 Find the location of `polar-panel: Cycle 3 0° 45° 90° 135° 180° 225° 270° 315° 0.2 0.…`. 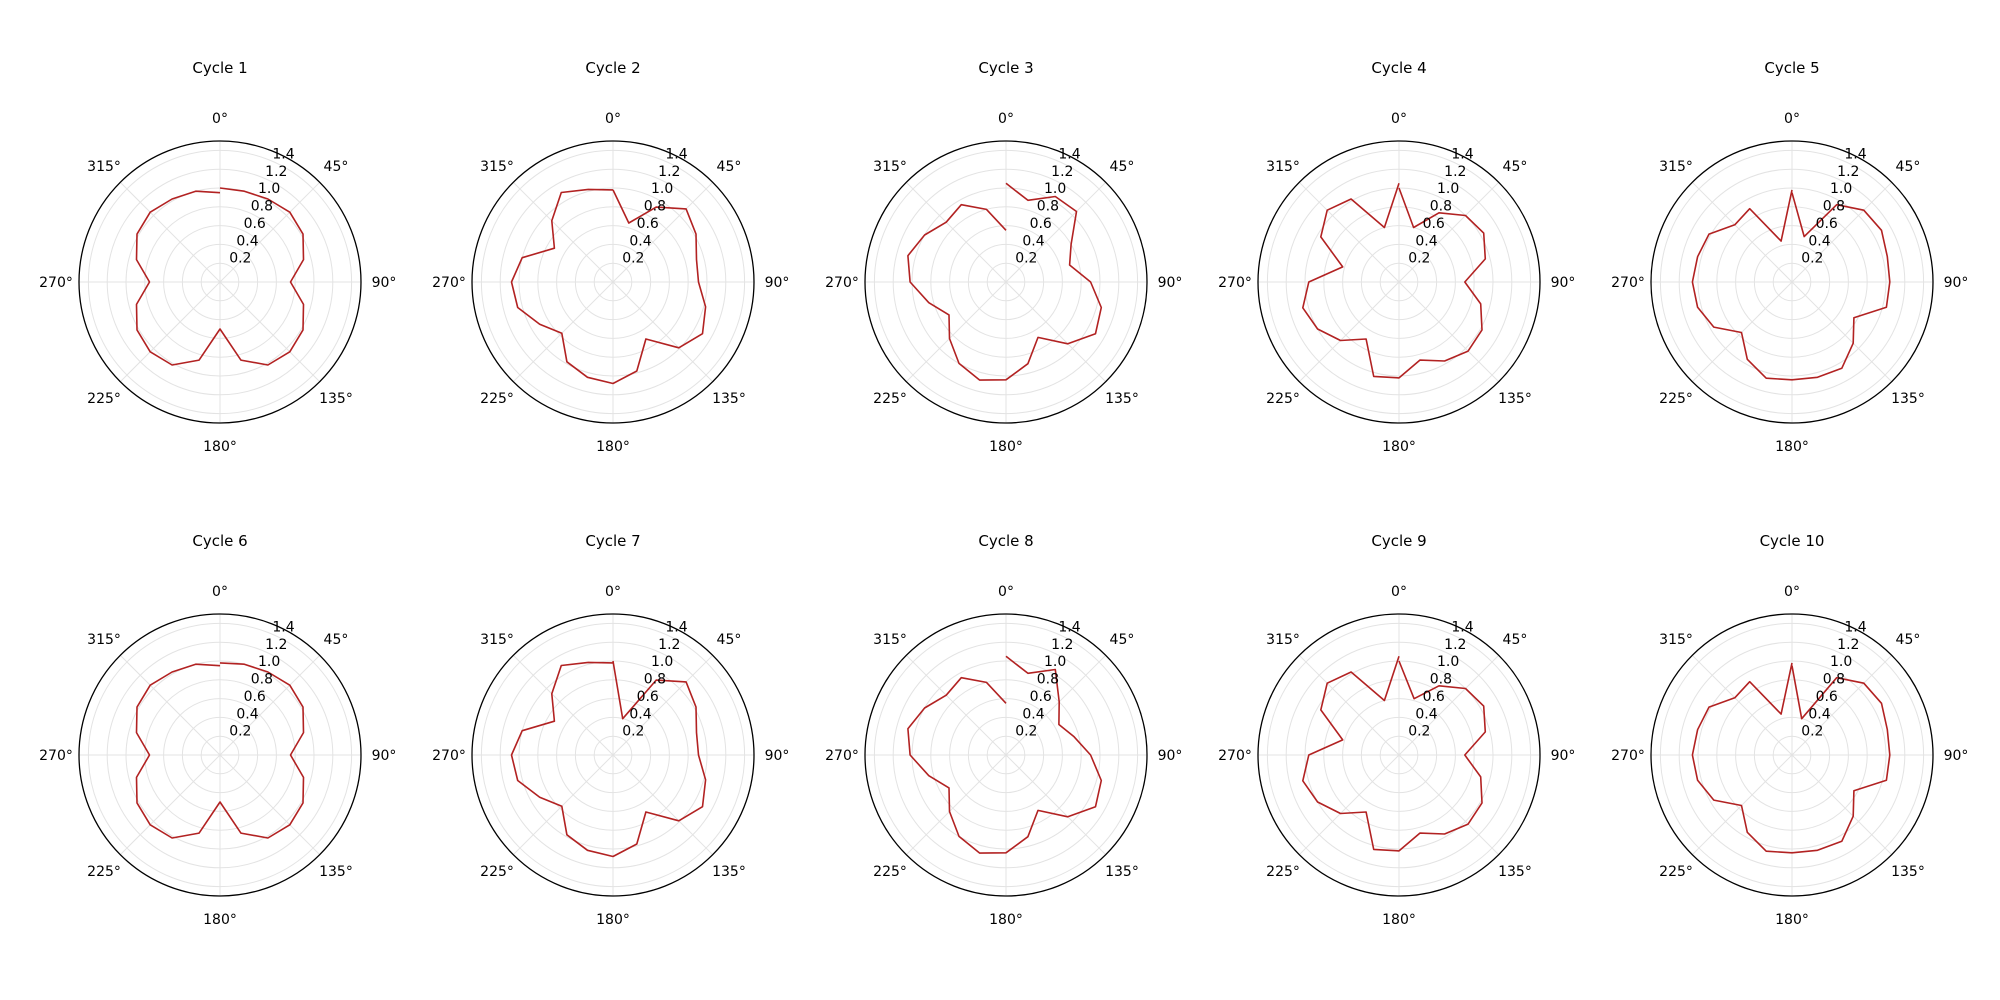

polar-panel: Cycle 3 0° 45° 90° 135° 180° 225° 270° 315° 0.2 0.… is located at coordinates (1003, 257).